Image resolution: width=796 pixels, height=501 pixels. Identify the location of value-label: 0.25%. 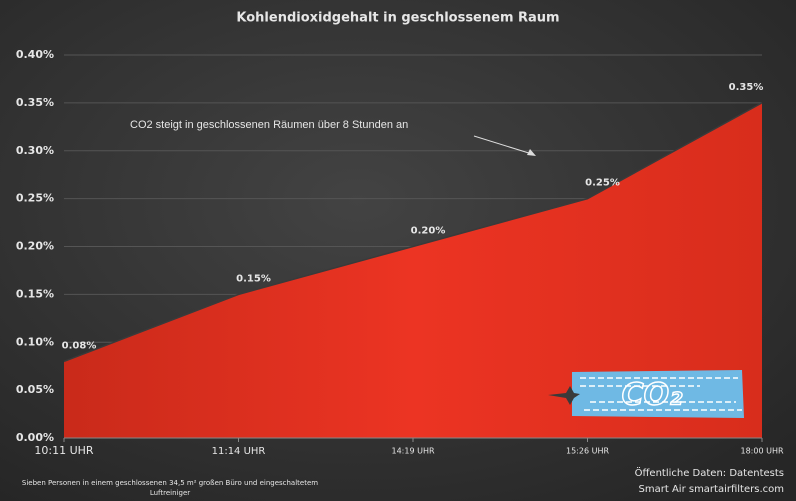
(602, 183).